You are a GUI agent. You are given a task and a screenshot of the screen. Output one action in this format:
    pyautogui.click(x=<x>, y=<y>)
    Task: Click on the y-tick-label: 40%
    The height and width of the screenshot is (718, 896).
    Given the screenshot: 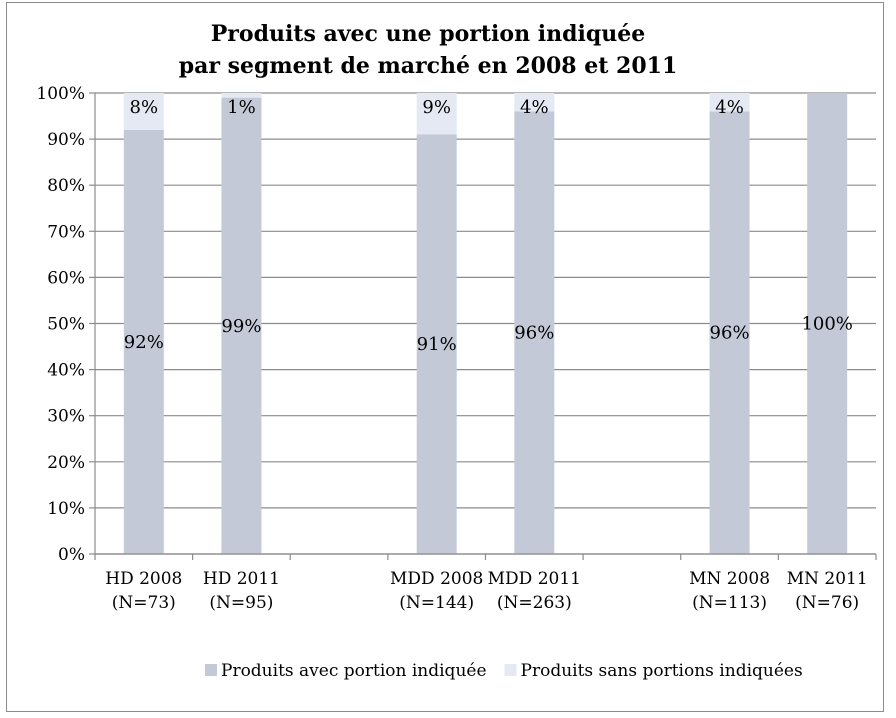 What is the action you would take?
    pyautogui.click(x=66, y=371)
    